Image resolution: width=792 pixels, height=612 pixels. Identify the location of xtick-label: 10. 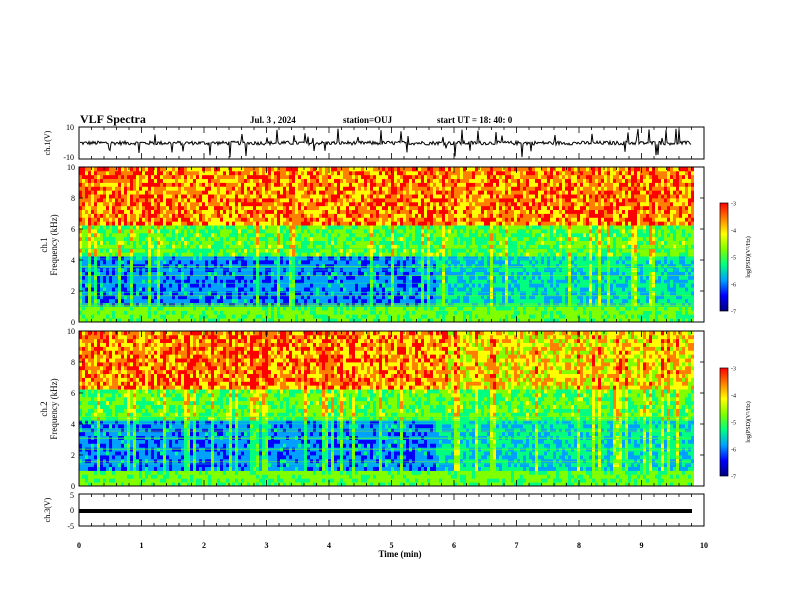
(704, 545).